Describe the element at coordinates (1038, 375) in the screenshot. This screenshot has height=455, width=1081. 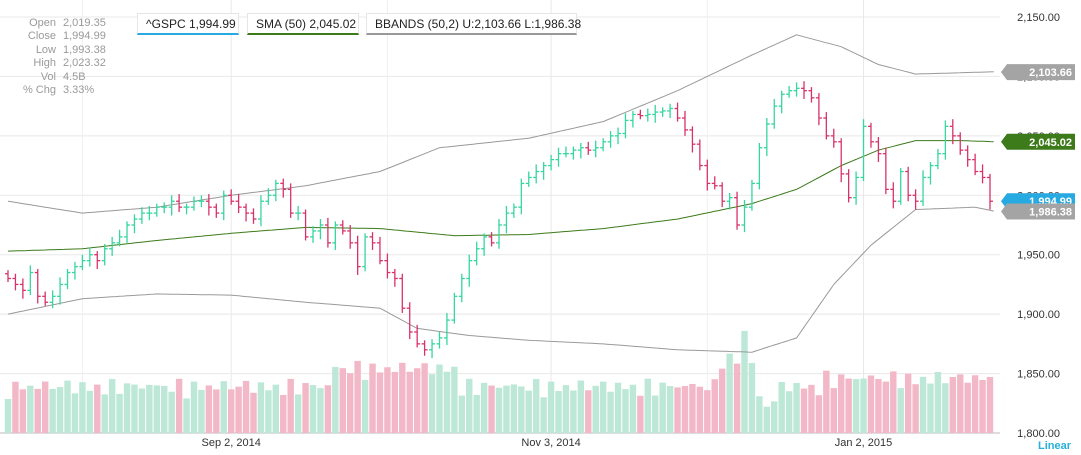
I see `y-tick-label: 1,850.00` at that location.